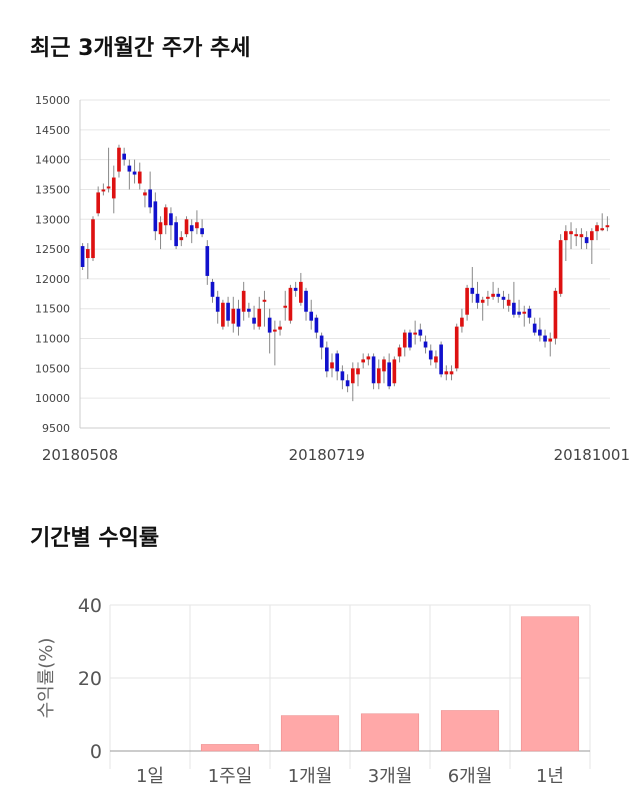 This screenshot has width=640, height=810. Describe the element at coordinates (52, 130) in the screenshot. I see `y-tick-label: 14500` at that location.